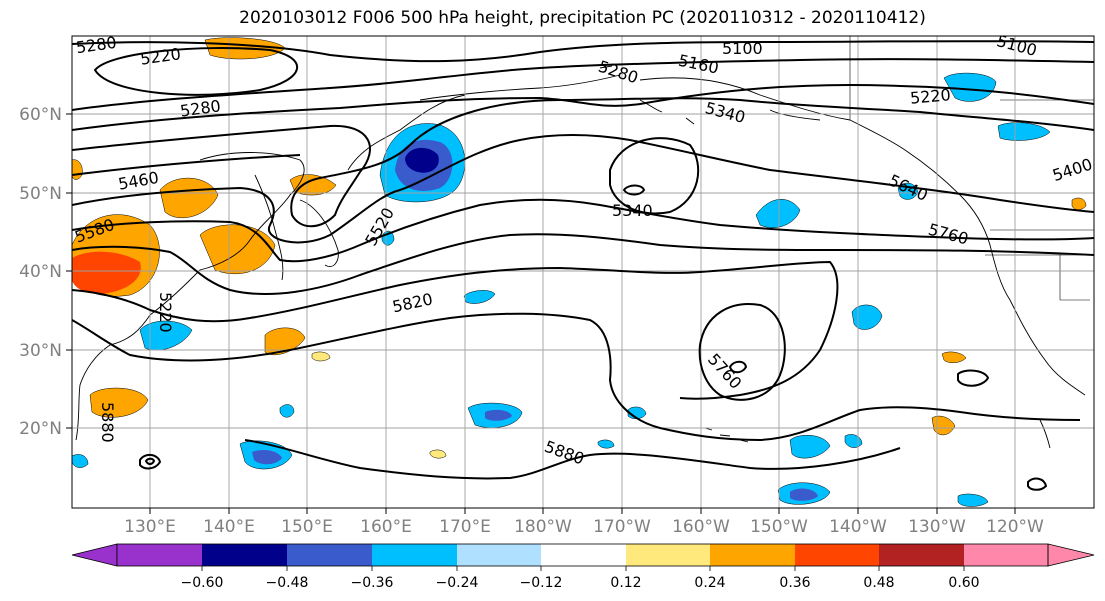  Describe the element at coordinates (287, 583) in the screenshot. I see `colorbar-tick-label: −0.48` at that location.